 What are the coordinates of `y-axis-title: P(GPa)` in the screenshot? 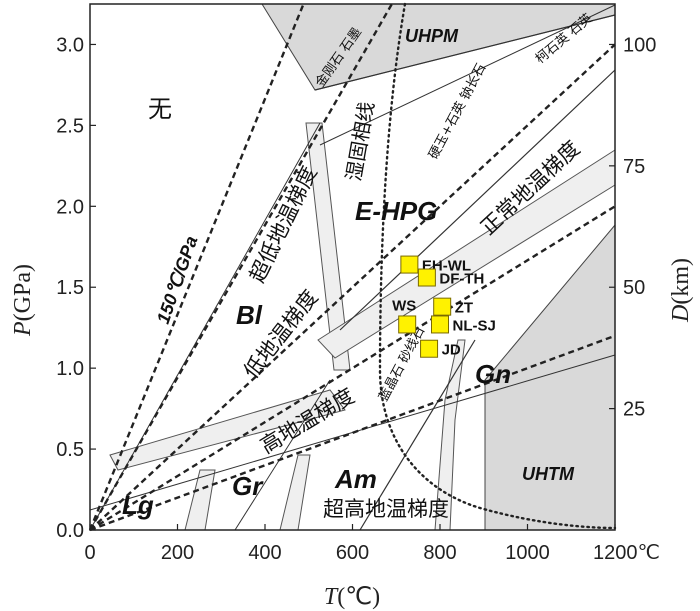 It's located at (23, 300).